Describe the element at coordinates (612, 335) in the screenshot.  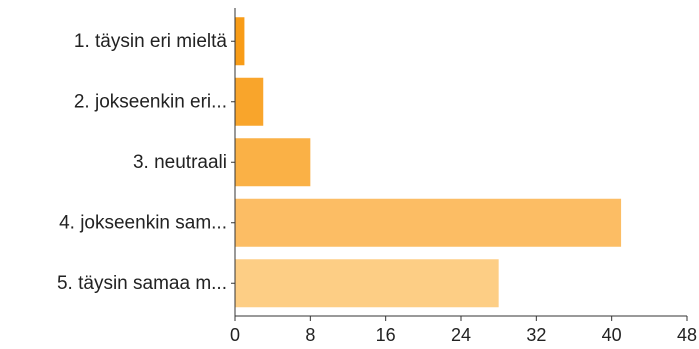
I see `x-tick-label-5: 40` at that location.